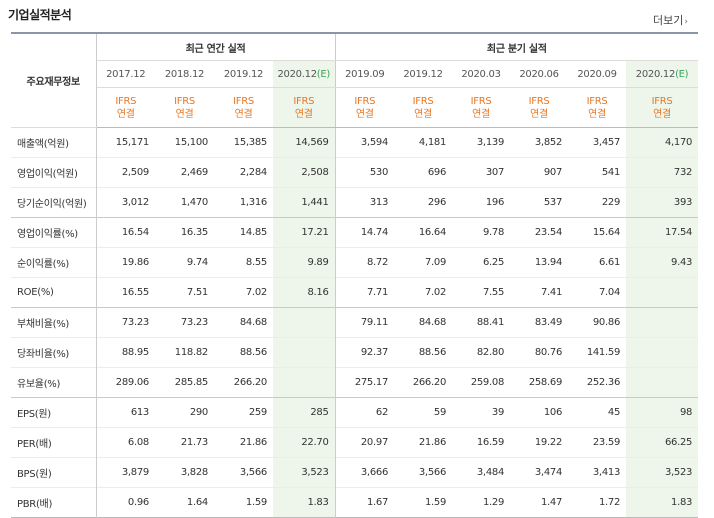 This screenshot has height=518, width=714. I want to click on period-label: 2020.09, so click(597, 74).